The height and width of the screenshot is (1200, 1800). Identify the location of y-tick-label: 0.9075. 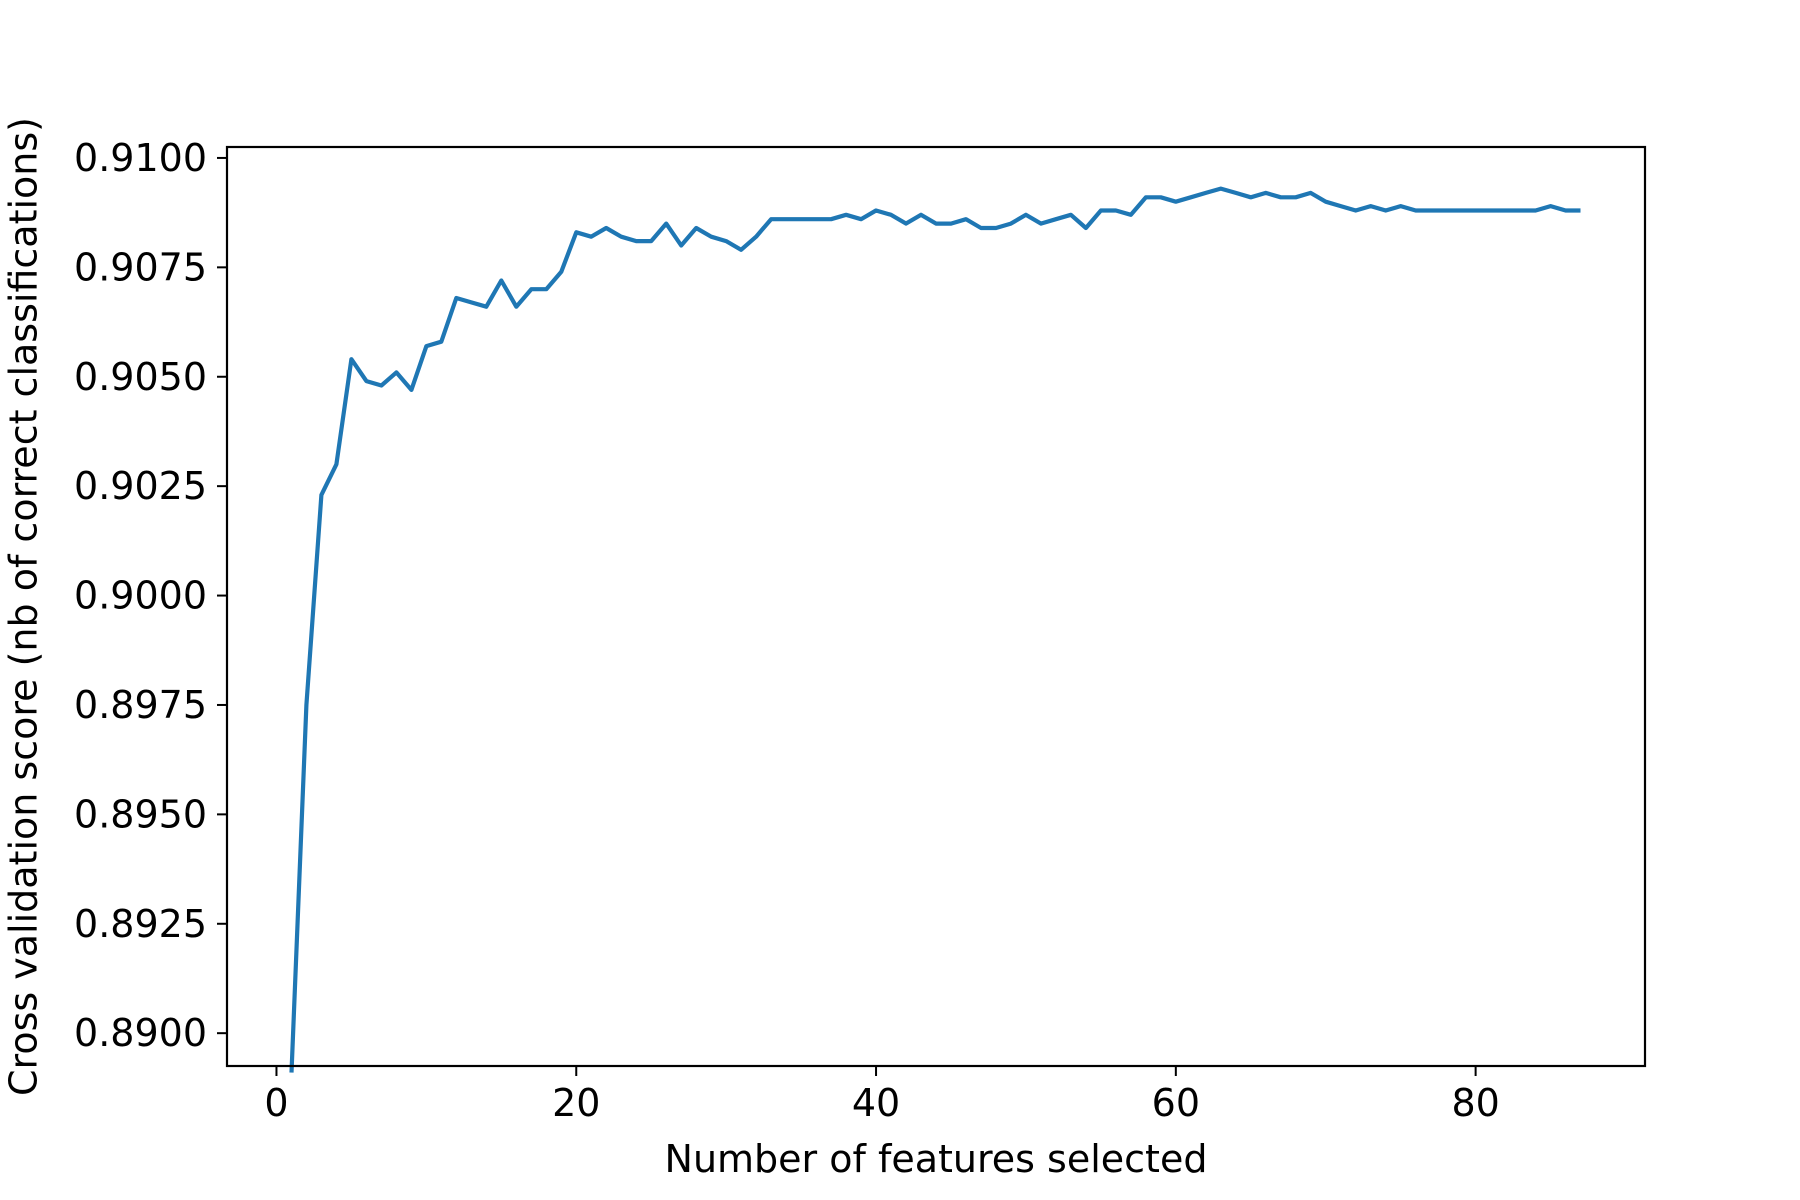
(140, 267).